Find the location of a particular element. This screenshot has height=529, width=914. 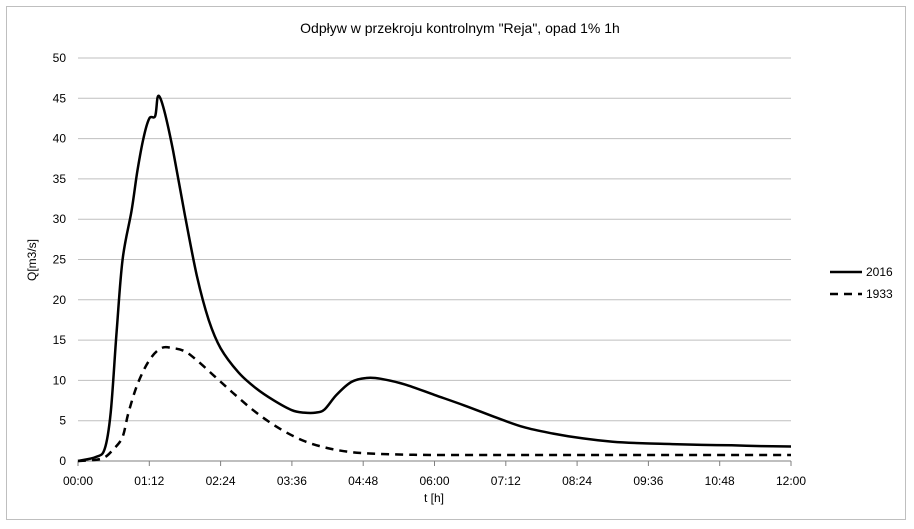

y-tick-label: 20 is located at coordinates (60, 300).